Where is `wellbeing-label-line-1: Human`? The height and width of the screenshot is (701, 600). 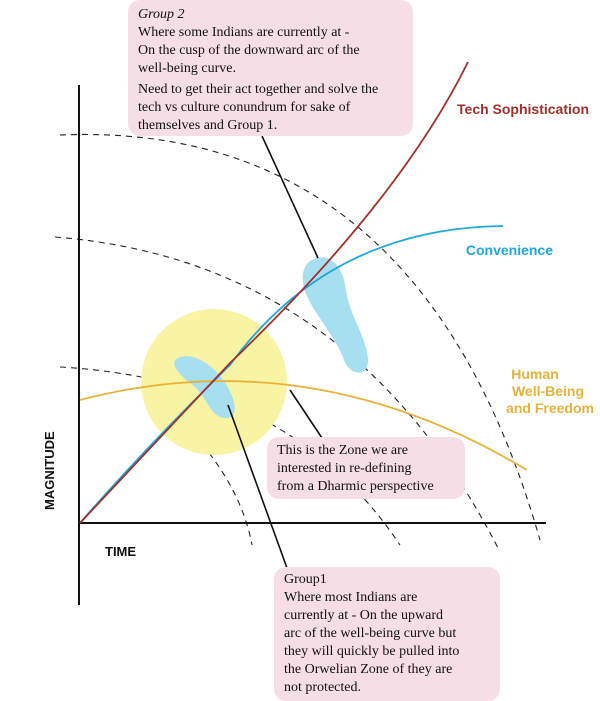 wellbeing-label-line-1: Human is located at coordinates (534, 374).